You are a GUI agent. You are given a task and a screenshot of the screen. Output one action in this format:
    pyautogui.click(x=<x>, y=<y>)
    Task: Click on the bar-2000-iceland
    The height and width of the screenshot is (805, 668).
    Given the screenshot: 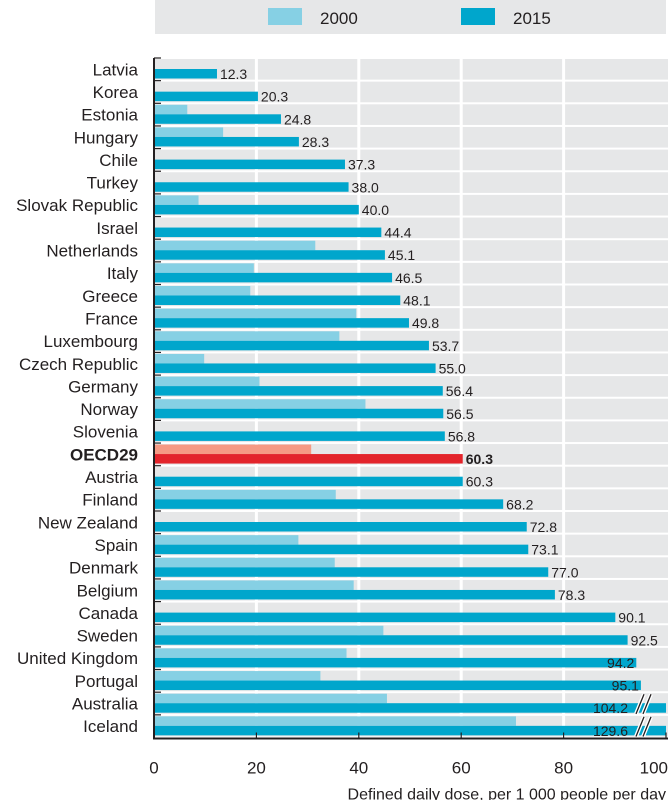 What is the action you would take?
    pyautogui.click(x=335, y=721)
    